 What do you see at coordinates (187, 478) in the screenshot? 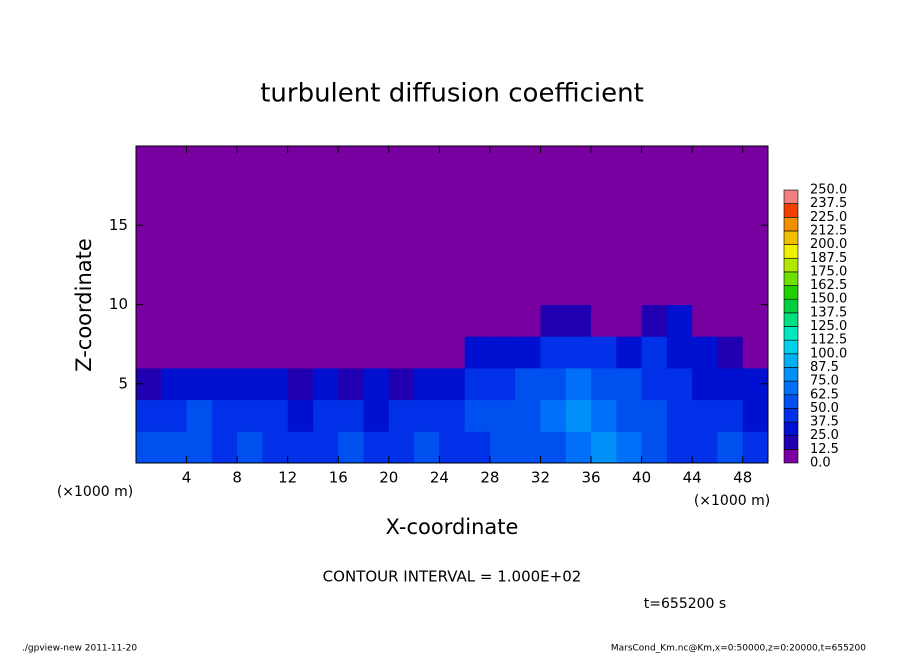
I see `x-tick-label: 4` at bounding box center [187, 478].